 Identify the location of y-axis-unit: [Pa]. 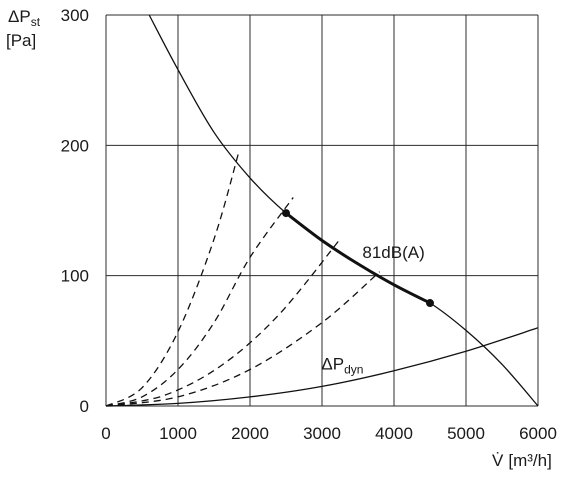
(21, 40).